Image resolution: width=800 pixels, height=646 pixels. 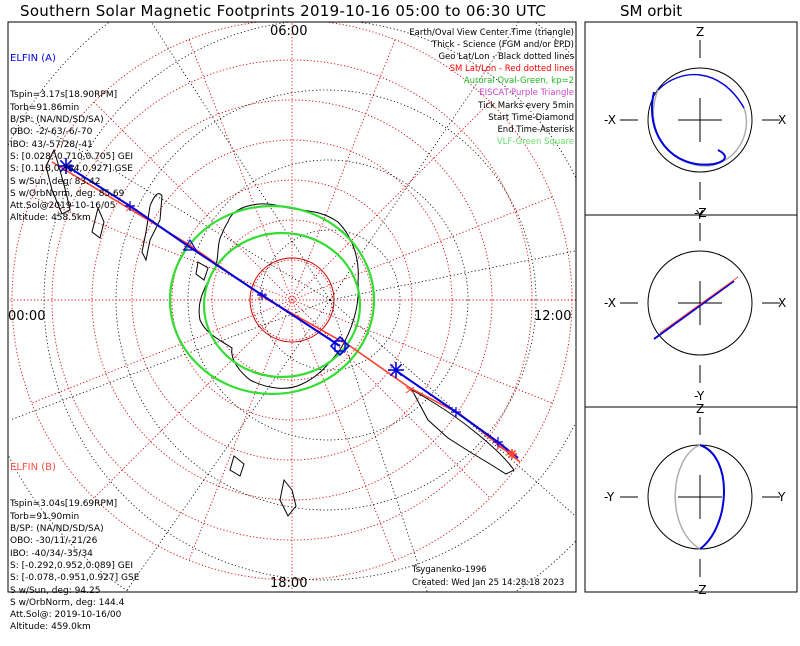 What do you see at coordinates (699, 396) in the screenshot?
I see `sm-axis-label-bottom: -Y` at bounding box center [699, 396].